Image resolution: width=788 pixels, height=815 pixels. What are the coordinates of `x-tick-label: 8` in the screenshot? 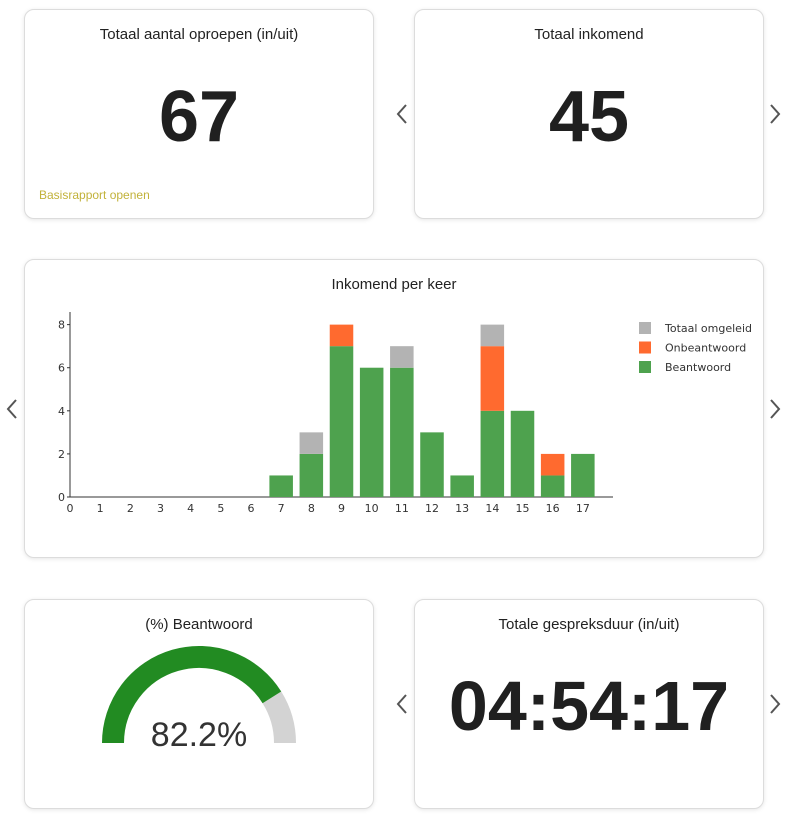 It's located at (311, 508).